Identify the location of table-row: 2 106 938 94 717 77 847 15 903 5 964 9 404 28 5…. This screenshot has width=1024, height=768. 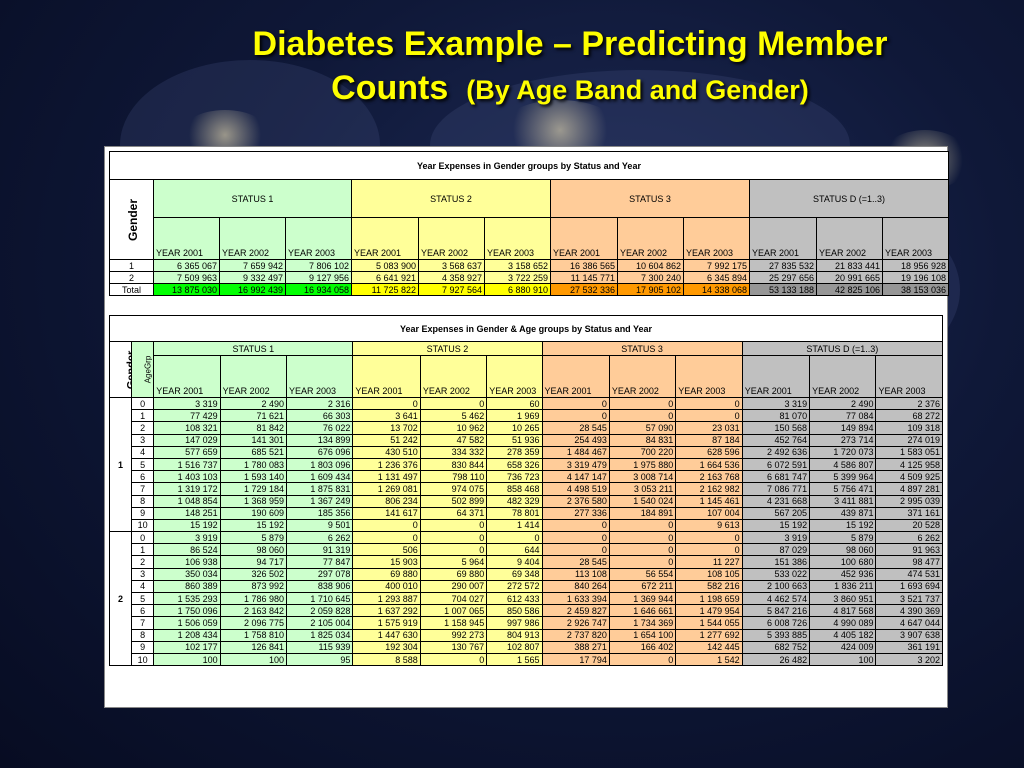
(526, 562).